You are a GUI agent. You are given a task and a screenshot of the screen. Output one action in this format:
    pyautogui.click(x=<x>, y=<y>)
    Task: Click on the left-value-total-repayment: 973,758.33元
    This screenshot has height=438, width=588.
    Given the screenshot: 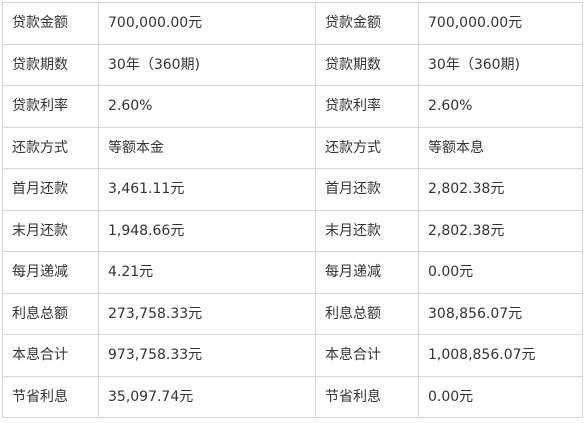 What is the action you would take?
    pyautogui.click(x=207, y=355)
    